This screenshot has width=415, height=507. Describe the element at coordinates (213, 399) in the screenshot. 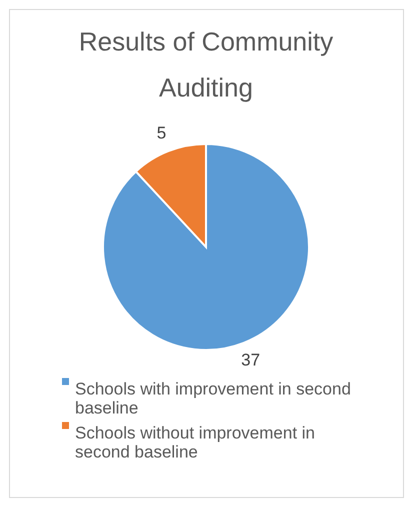

I see `legend-label: Schools with improvement in second baseline` at that location.